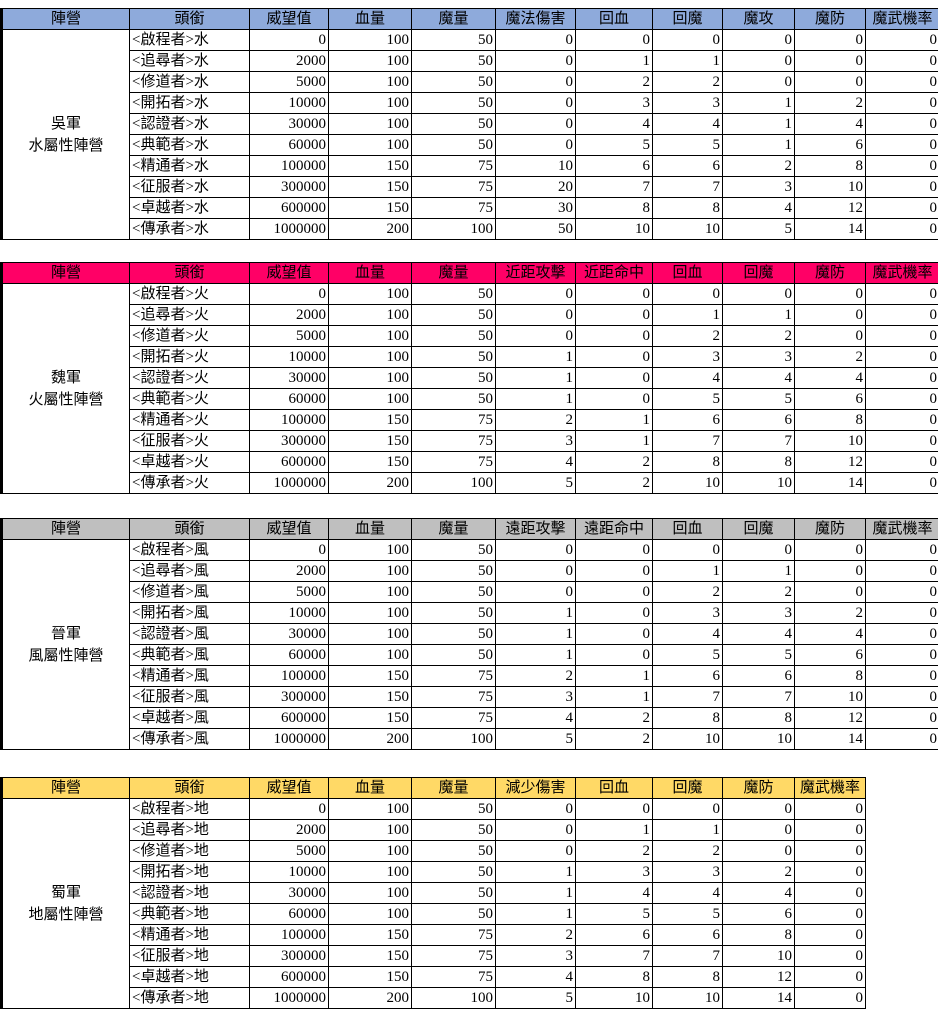  Describe the element at coordinates (189, 697) in the screenshot. I see `title-cell: <征服者>風` at that location.